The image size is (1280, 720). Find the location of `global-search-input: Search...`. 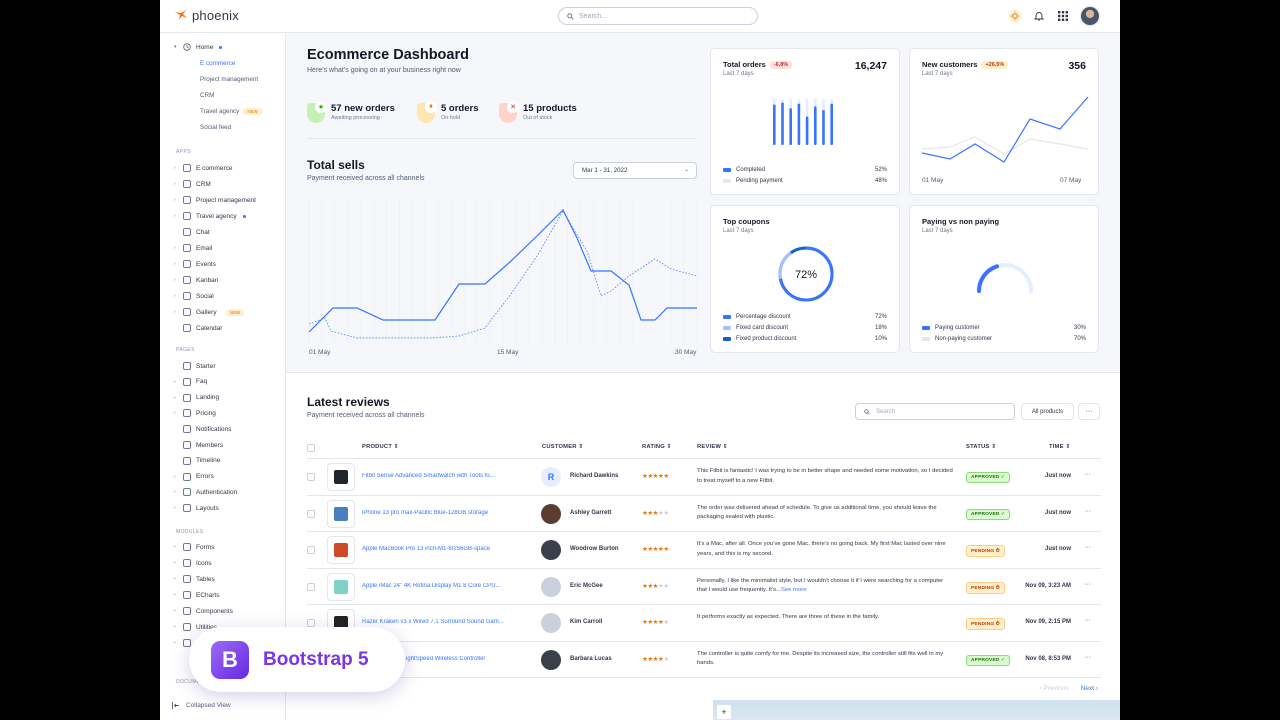

global-search-input: Search... is located at coordinates (658, 16).